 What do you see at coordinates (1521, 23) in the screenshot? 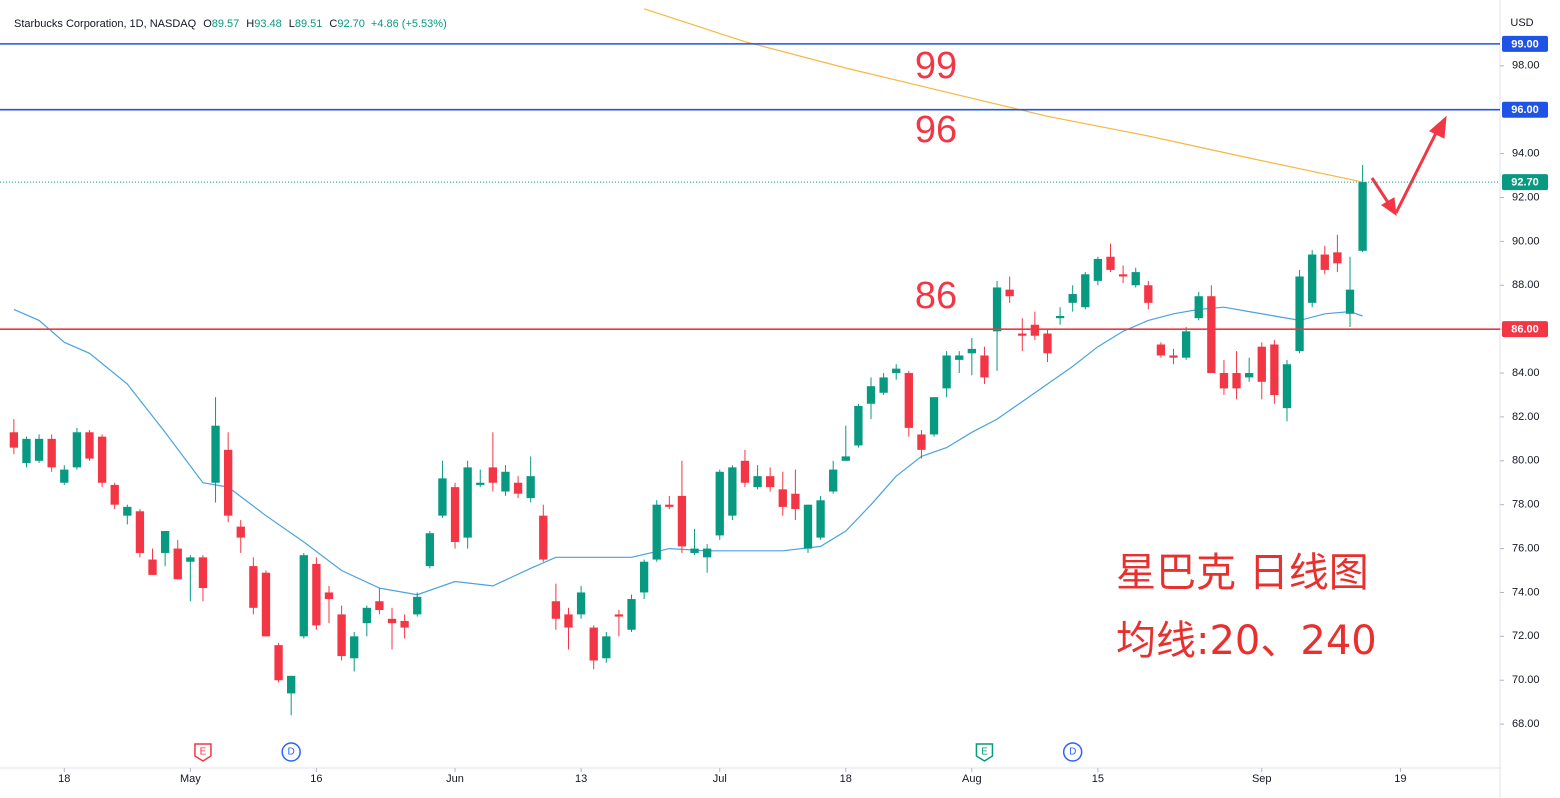
I see `currency: USD` at bounding box center [1521, 23].